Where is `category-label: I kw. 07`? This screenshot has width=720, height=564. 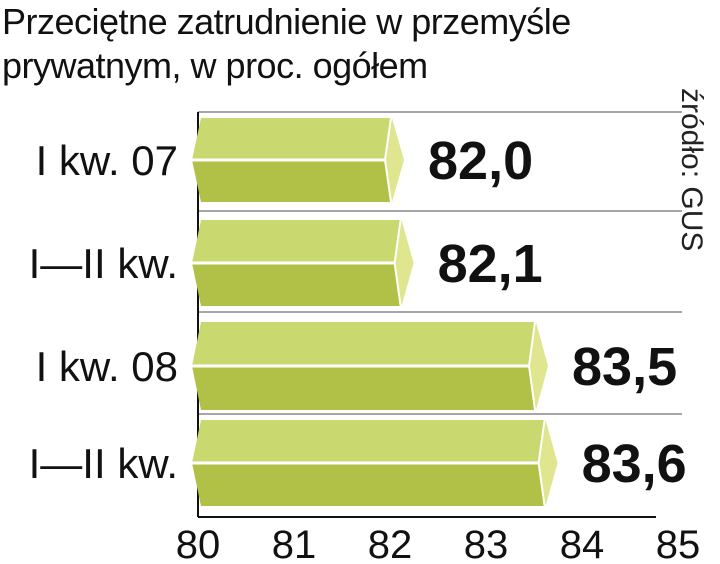 category-label: I kw. 07 is located at coordinates (107, 160).